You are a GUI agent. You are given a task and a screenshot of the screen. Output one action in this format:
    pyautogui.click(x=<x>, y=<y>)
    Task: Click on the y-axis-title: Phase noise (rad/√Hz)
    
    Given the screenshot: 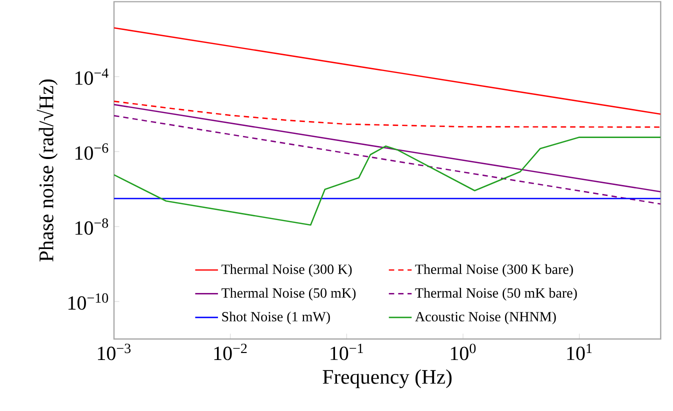 What is the action you would take?
    pyautogui.click(x=47, y=170)
    